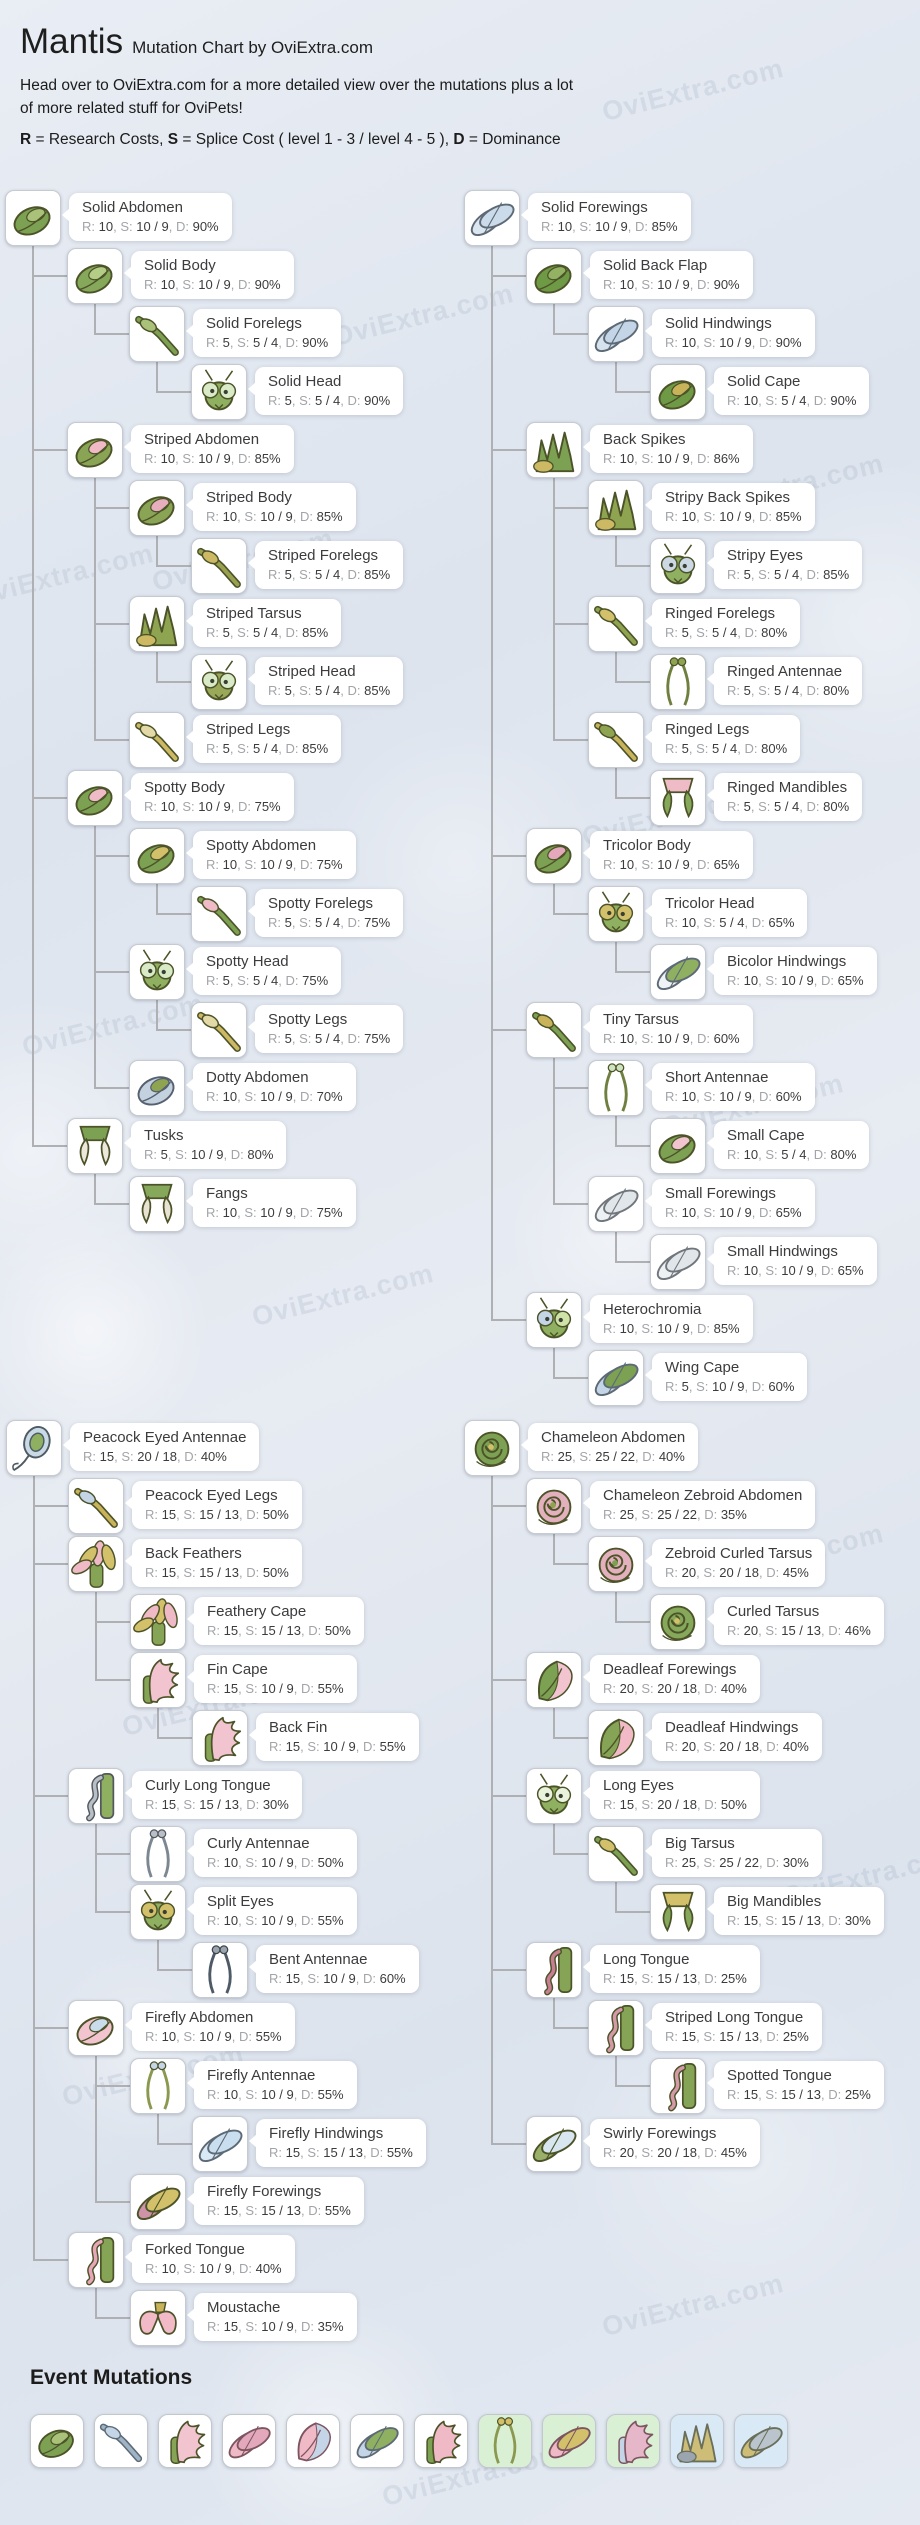 The height and width of the screenshot is (2525, 920). Describe the element at coordinates (157, 972) in the screenshot. I see `spotty-head-thumb` at that location.